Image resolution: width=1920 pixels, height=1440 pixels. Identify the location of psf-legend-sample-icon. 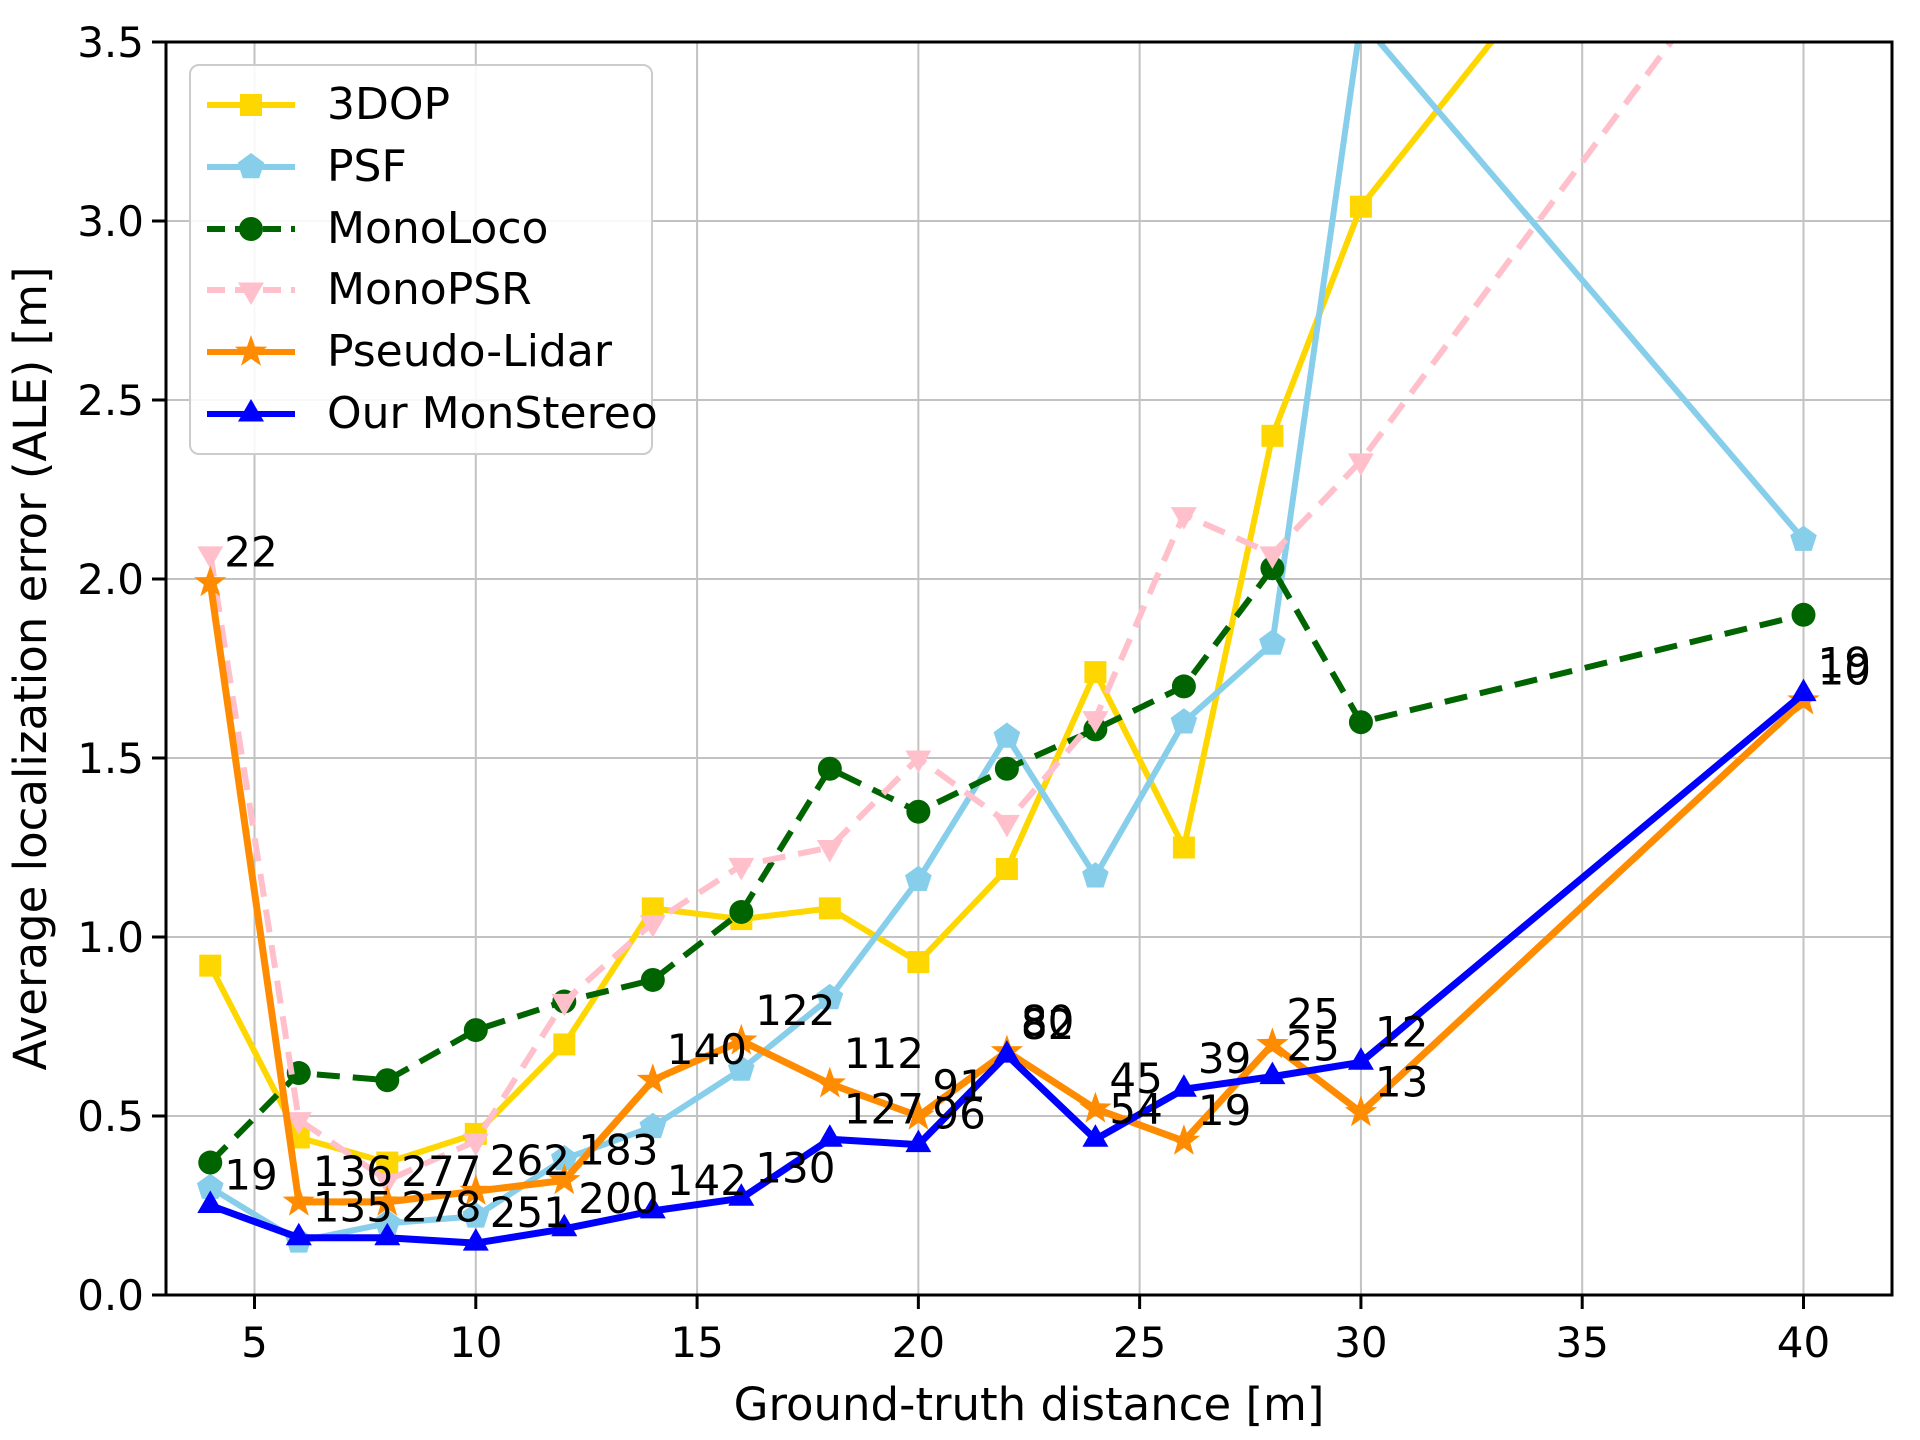
(251, 165).